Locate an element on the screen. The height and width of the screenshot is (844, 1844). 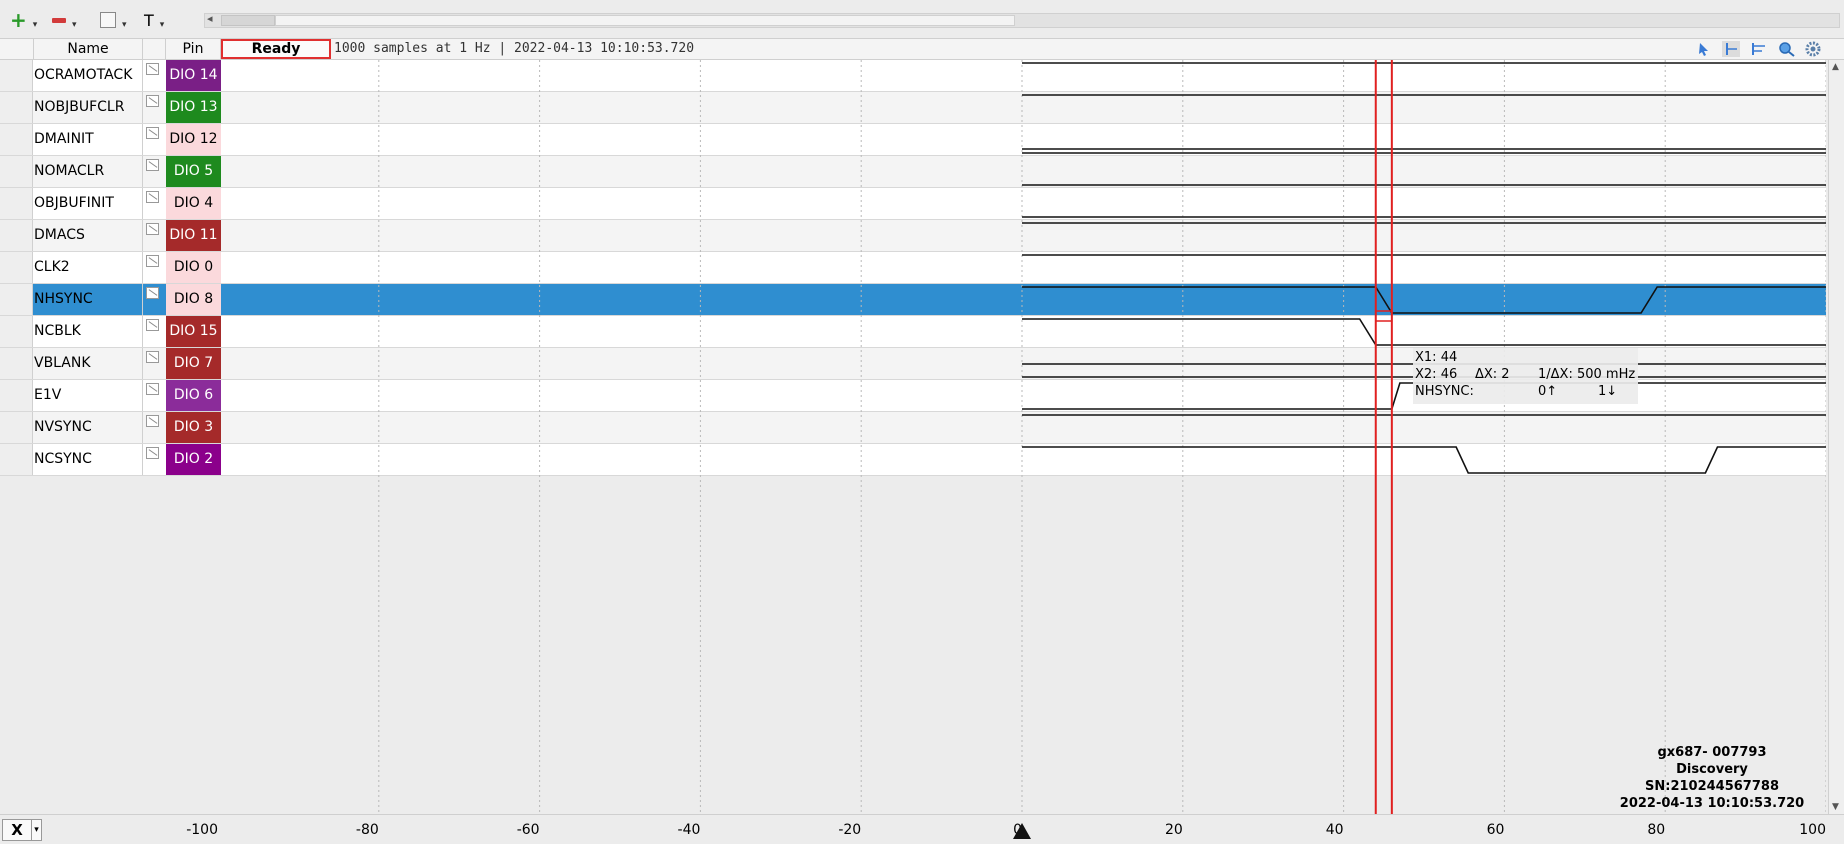
scroll-left-icon: ◂ is located at coordinates (210, 18).